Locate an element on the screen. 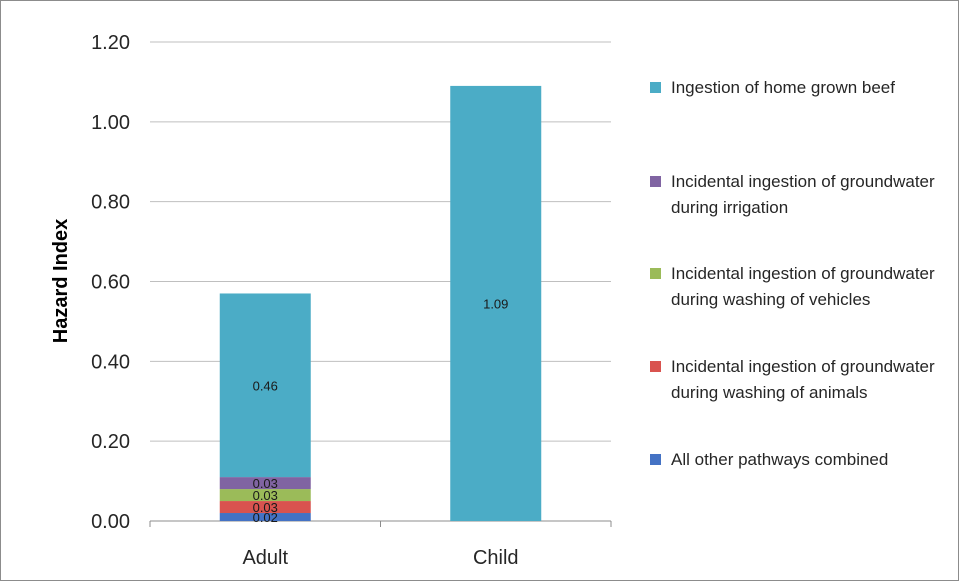 Image resolution: width=959 pixels, height=581 pixels. data-label: 1.09 is located at coordinates (495, 303).